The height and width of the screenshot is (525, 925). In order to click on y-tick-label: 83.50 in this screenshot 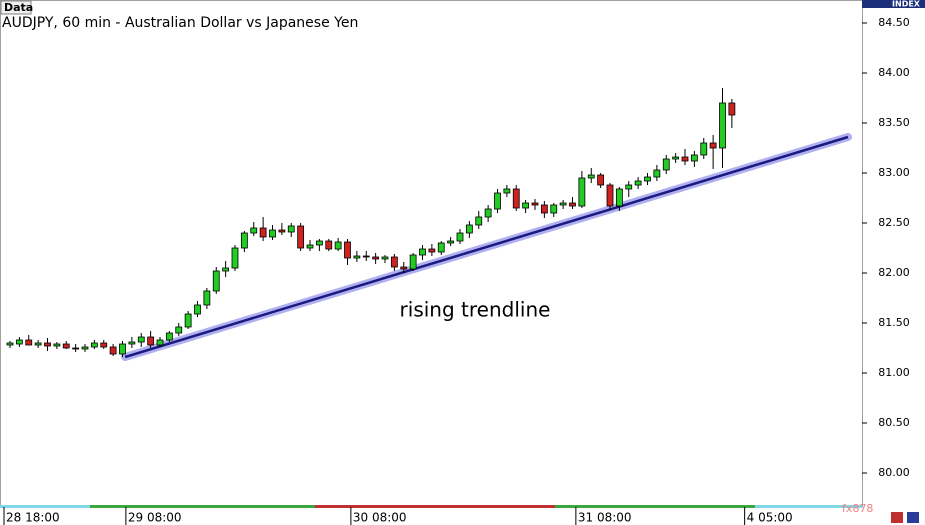, I will do `click(894, 122)`.